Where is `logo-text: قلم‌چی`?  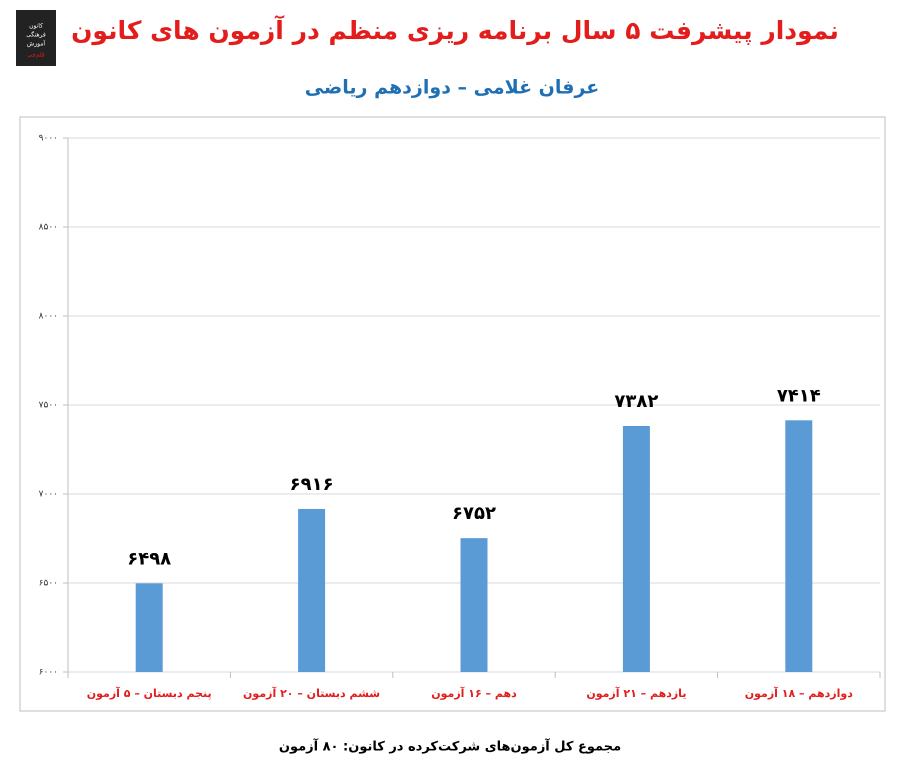
logo-text: قلم‌چی is located at coordinates (36, 55).